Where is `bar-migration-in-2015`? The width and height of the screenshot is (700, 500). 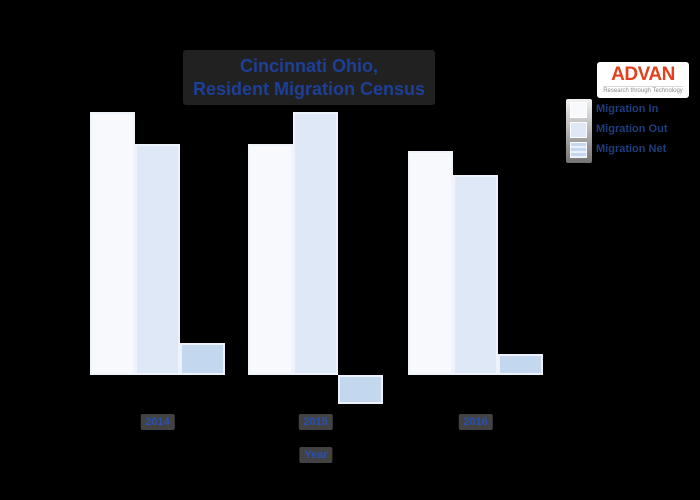 bar-migration-in-2015 is located at coordinates (270, 259).